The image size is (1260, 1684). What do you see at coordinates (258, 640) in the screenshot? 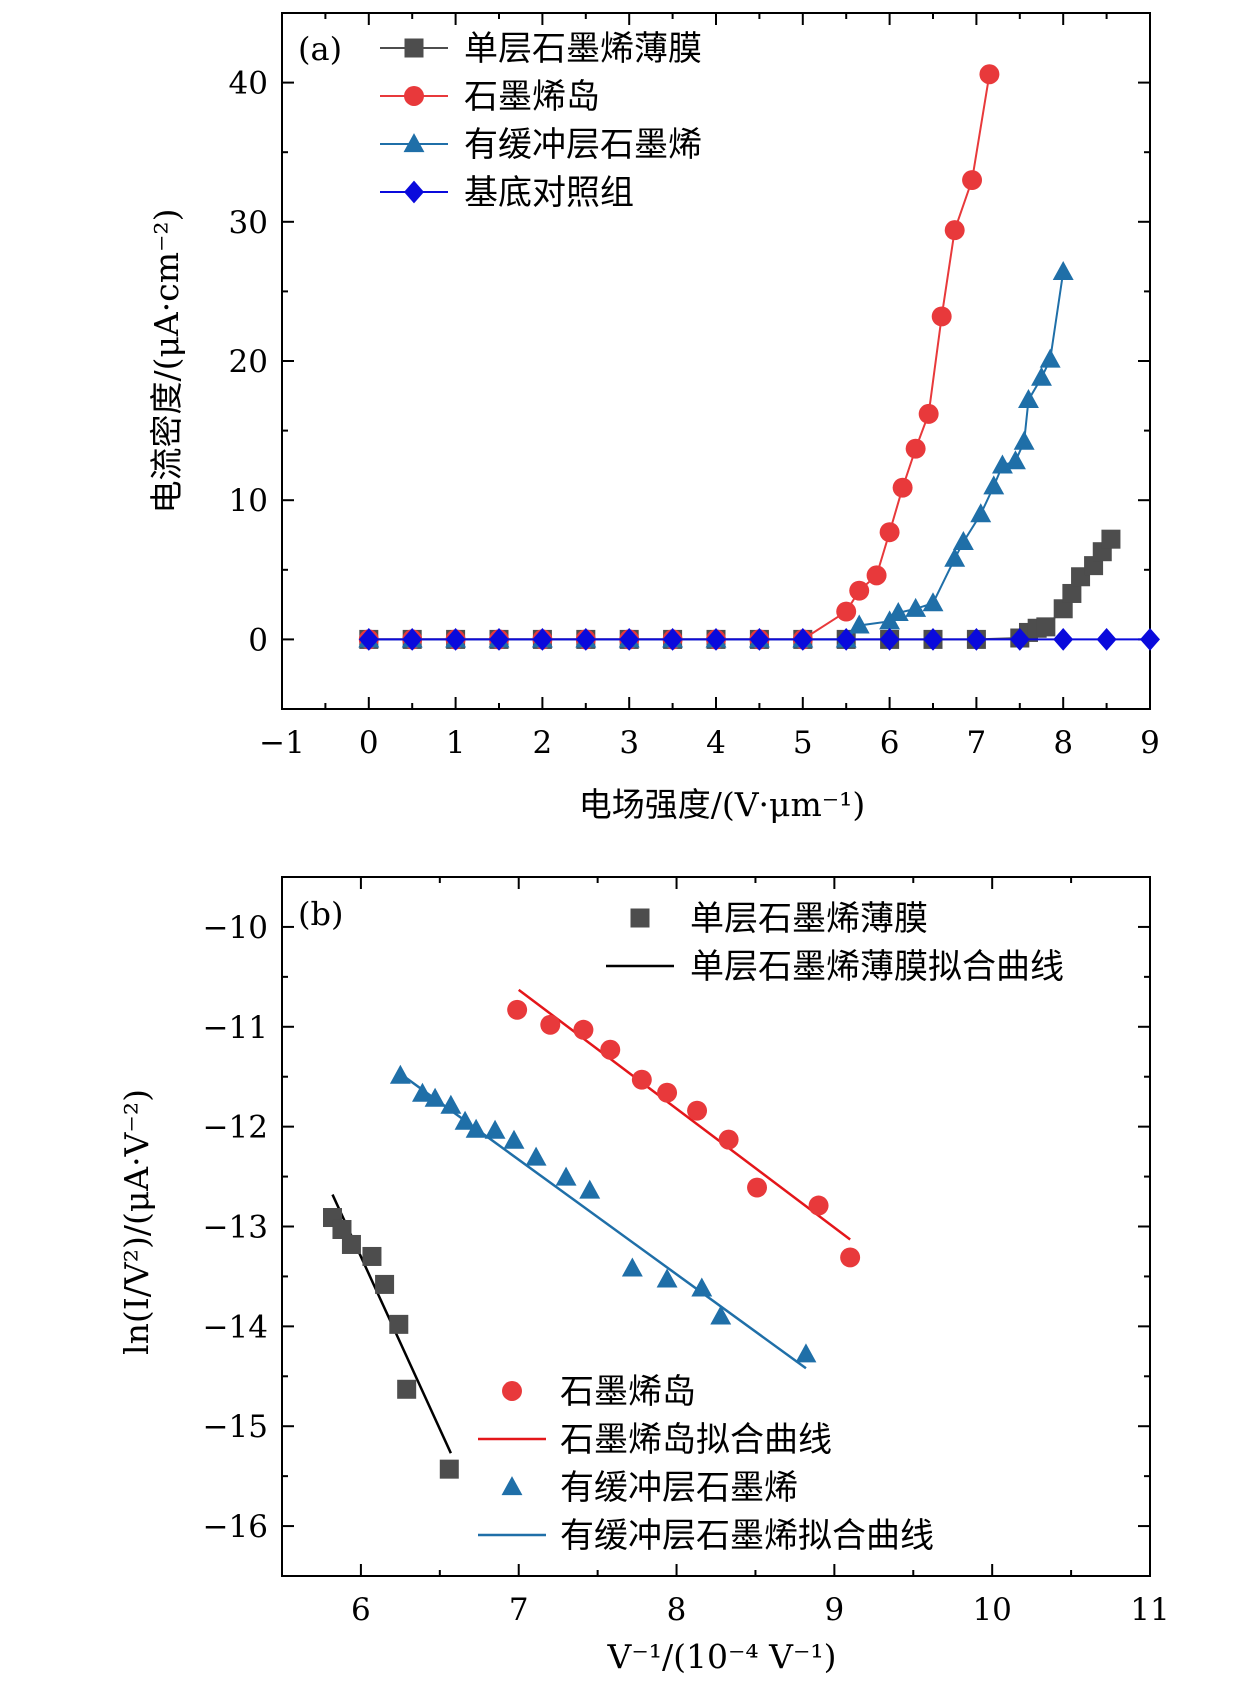
I see `panel-a-y-tick-label: 0` at bounding box center [258, 640].